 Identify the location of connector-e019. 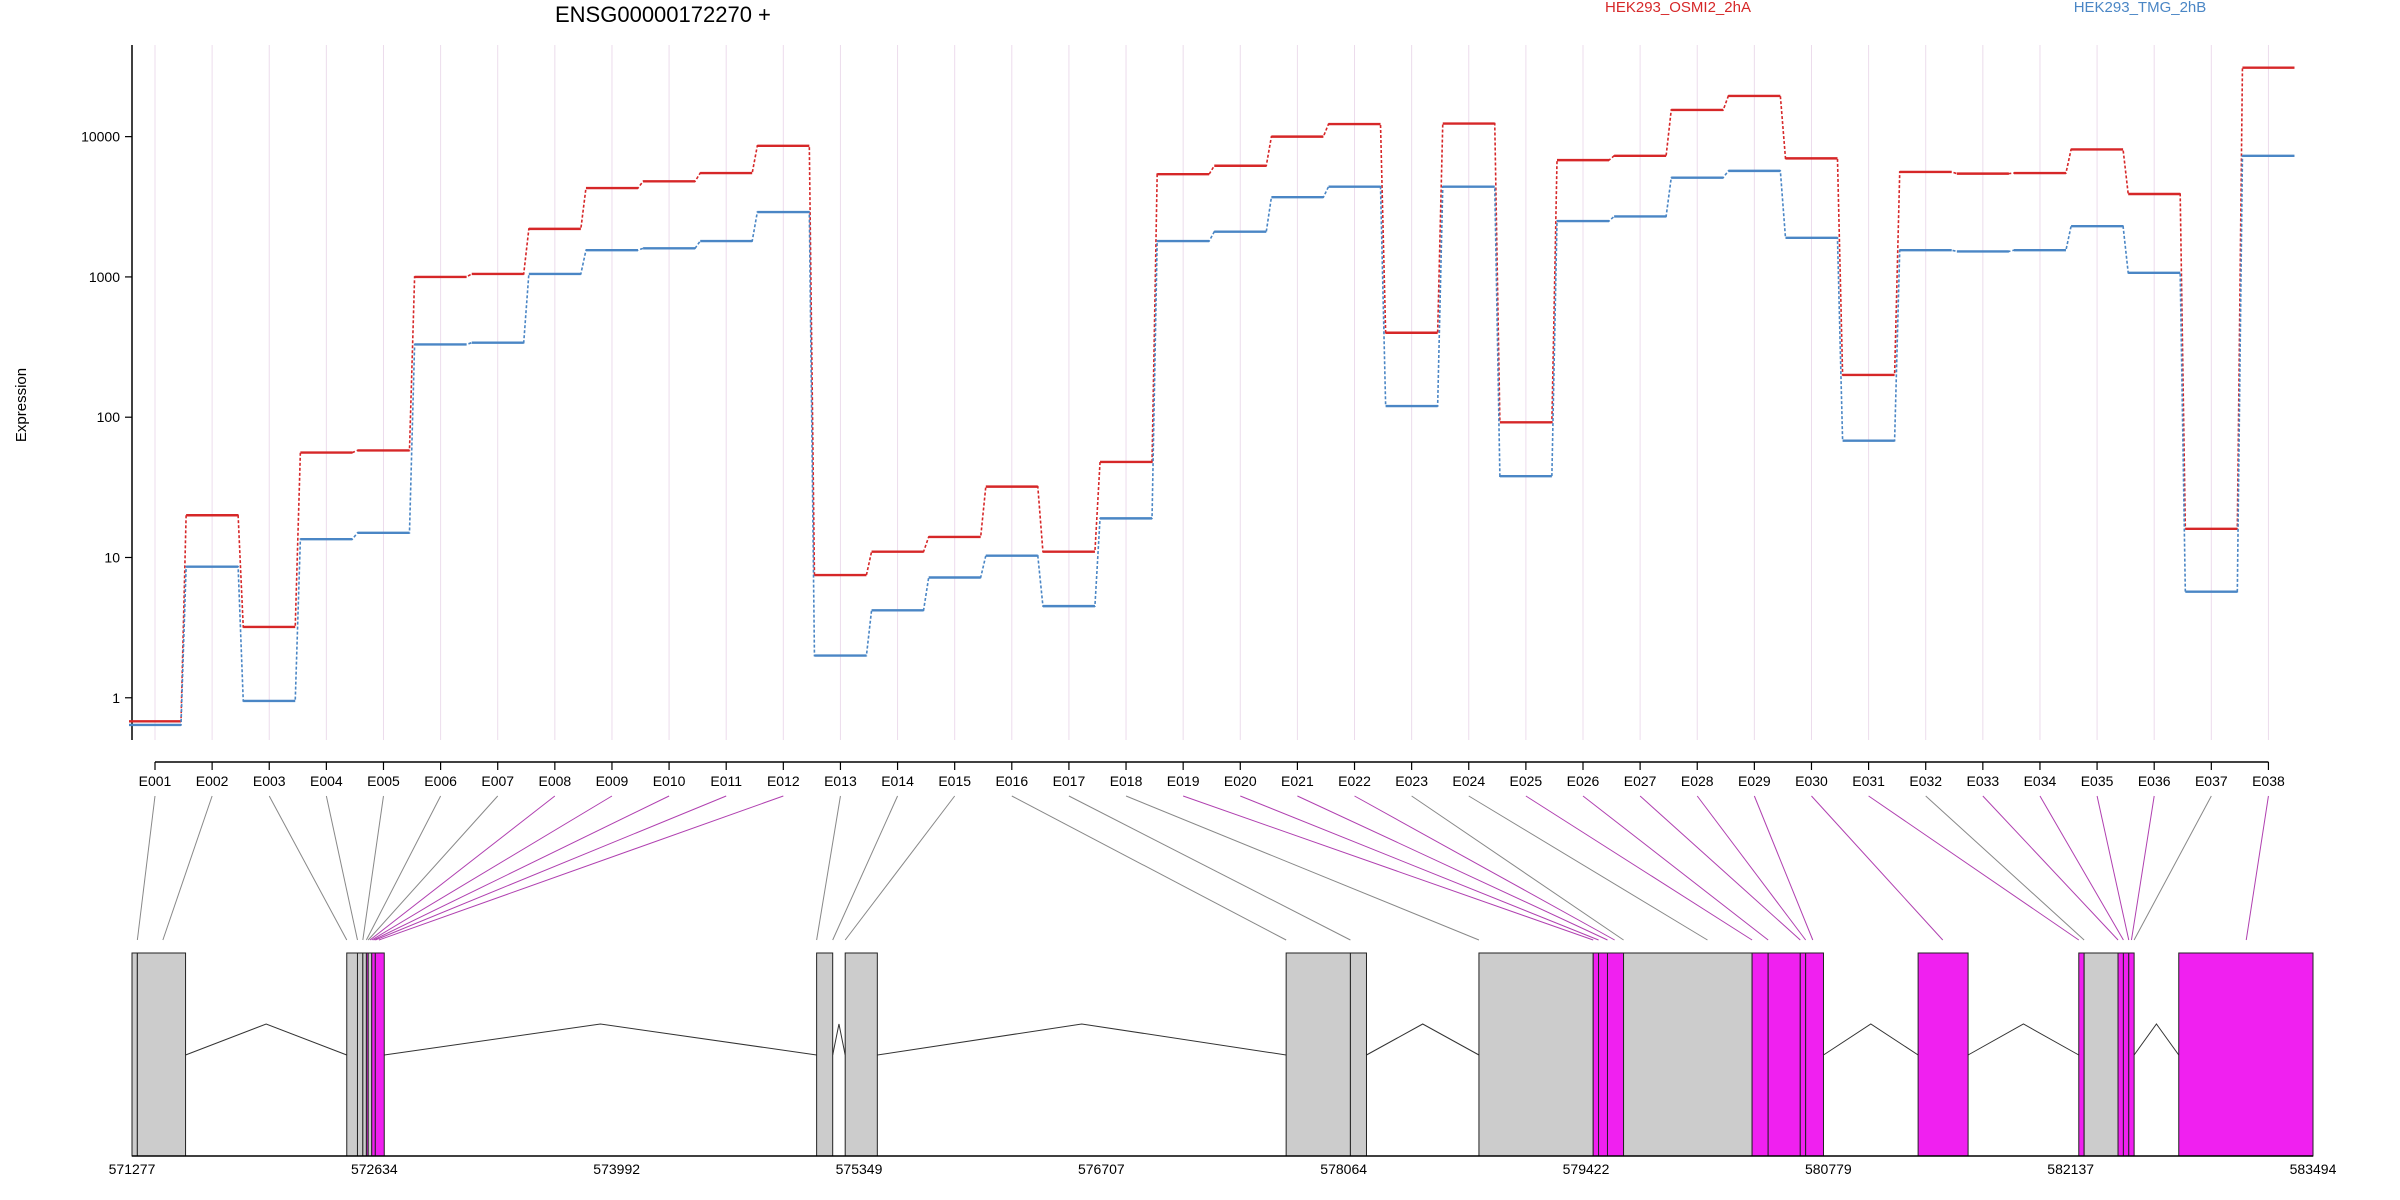
(1388, 868).